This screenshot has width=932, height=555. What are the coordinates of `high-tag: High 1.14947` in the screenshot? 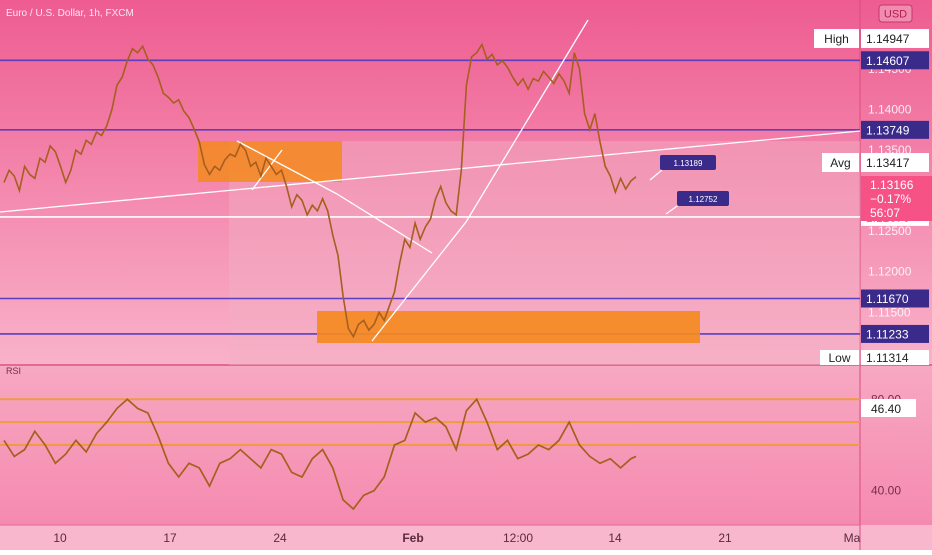 It's located at (871, 38).